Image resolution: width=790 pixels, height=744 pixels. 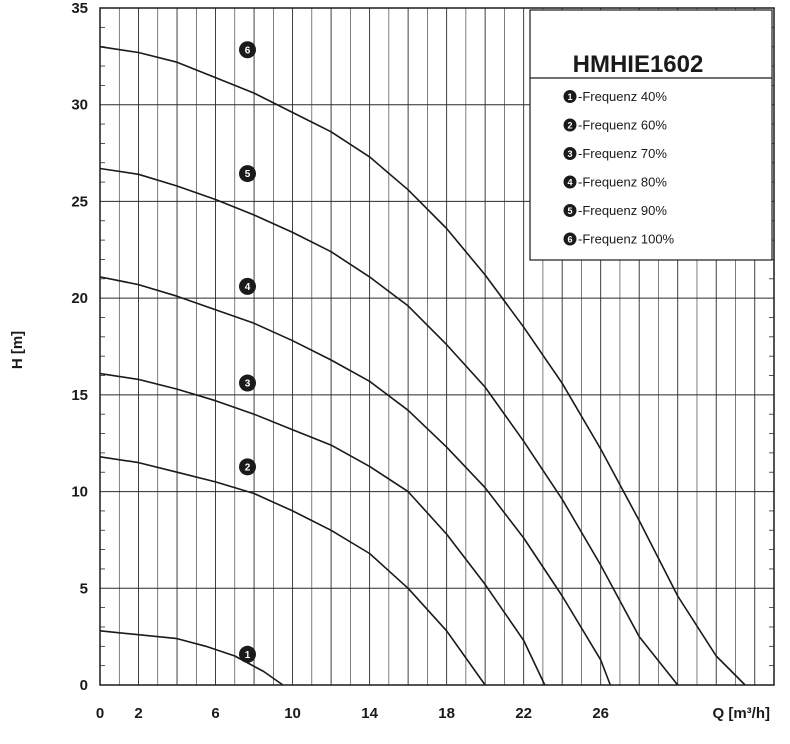 I want to click on legend-marker-number: 5, so click(x=569, y=211).